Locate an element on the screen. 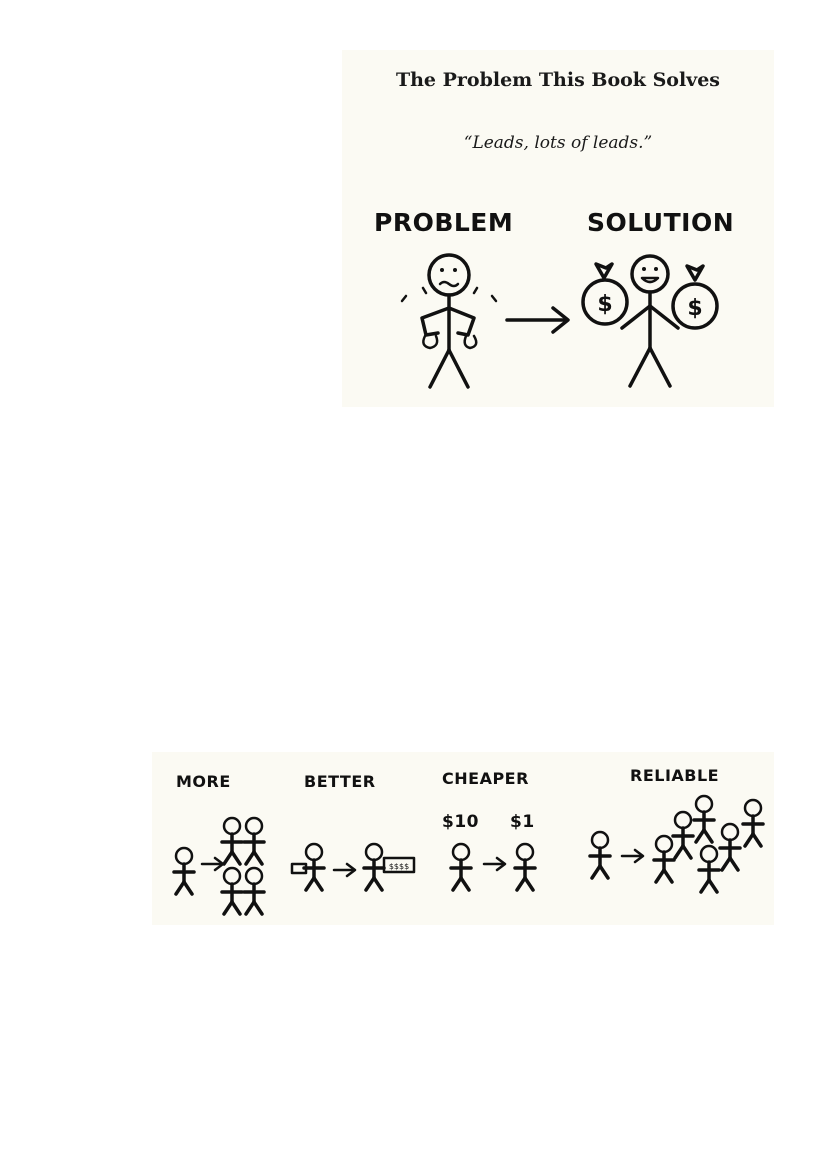  benefits-illustration: MORE BETTER CHEAPER RELIABLE $10 $1 is located at coordinates (463, 838).